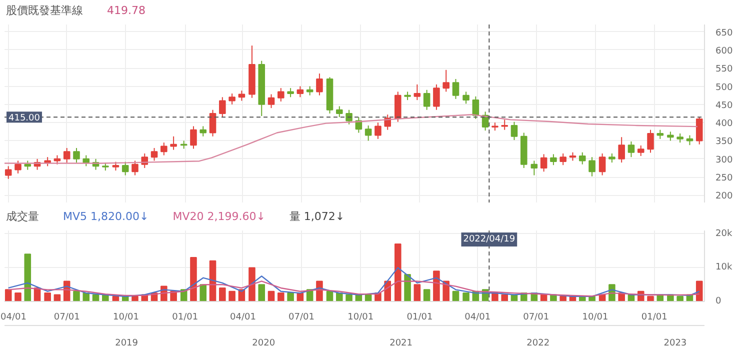 Image resolution: width=740 pixels, height=350 pixels. What do you see at coordinates (724, 267) in the screenshot?
I see `y-tick-label: 10k` at bounding box center [724, 267].